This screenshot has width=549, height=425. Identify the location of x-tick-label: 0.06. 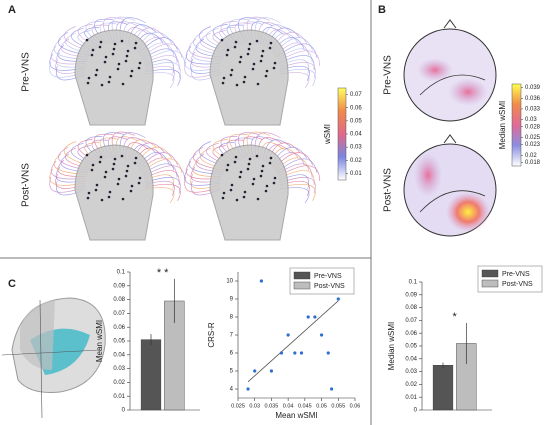
(355, 406).